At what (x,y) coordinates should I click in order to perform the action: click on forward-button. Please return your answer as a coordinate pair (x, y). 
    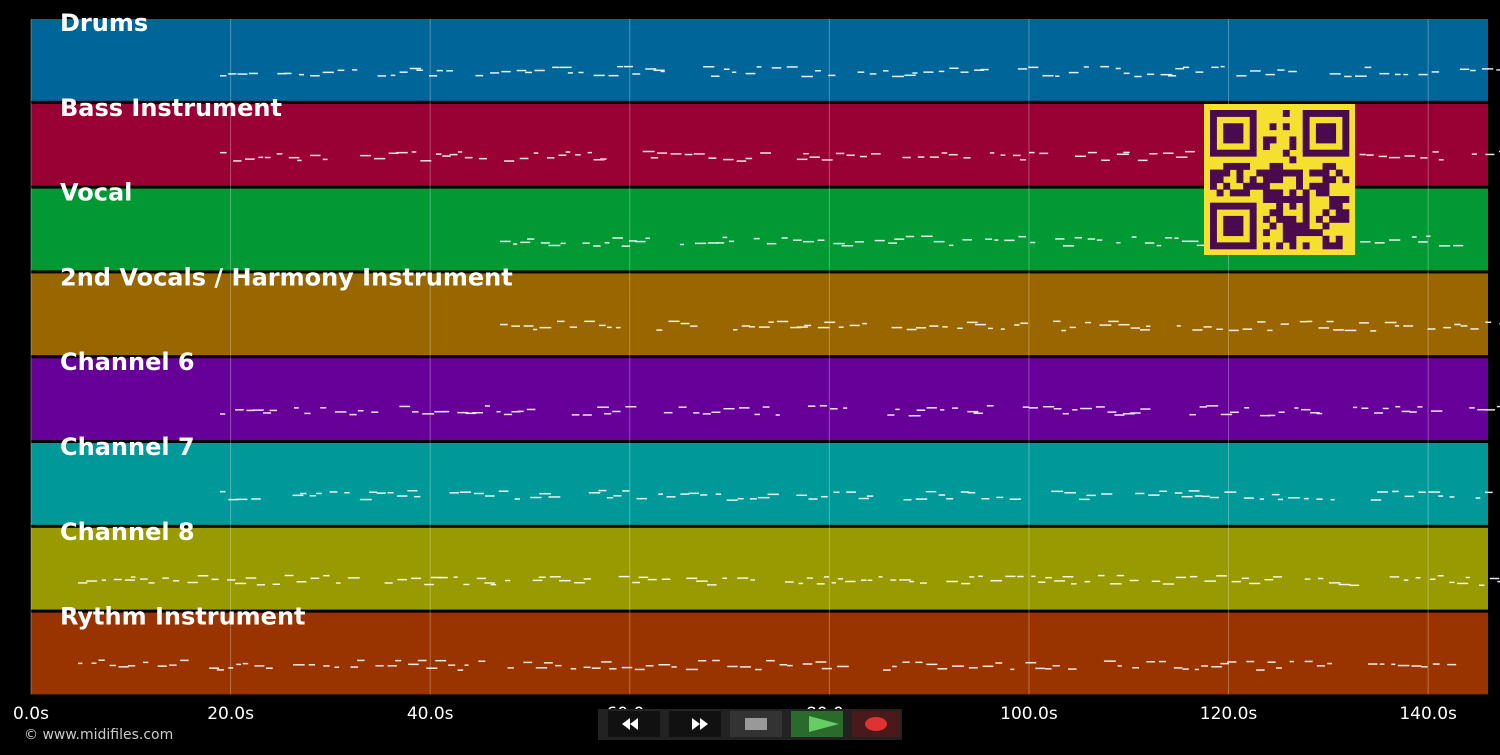
    Looking at the image, I should click on (695, 724).